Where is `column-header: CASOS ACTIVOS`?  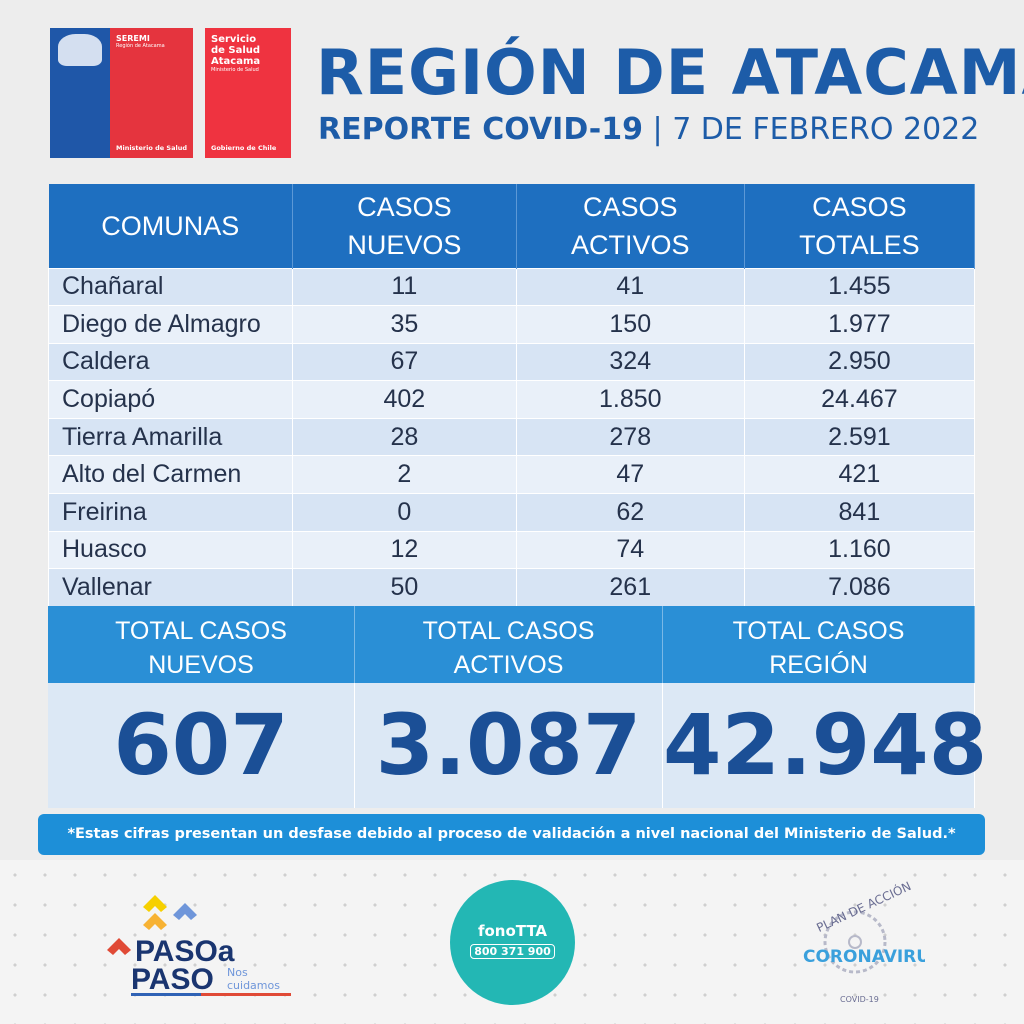 column-header: CASOS ACTIVOS is located at coordinates (630, 226).